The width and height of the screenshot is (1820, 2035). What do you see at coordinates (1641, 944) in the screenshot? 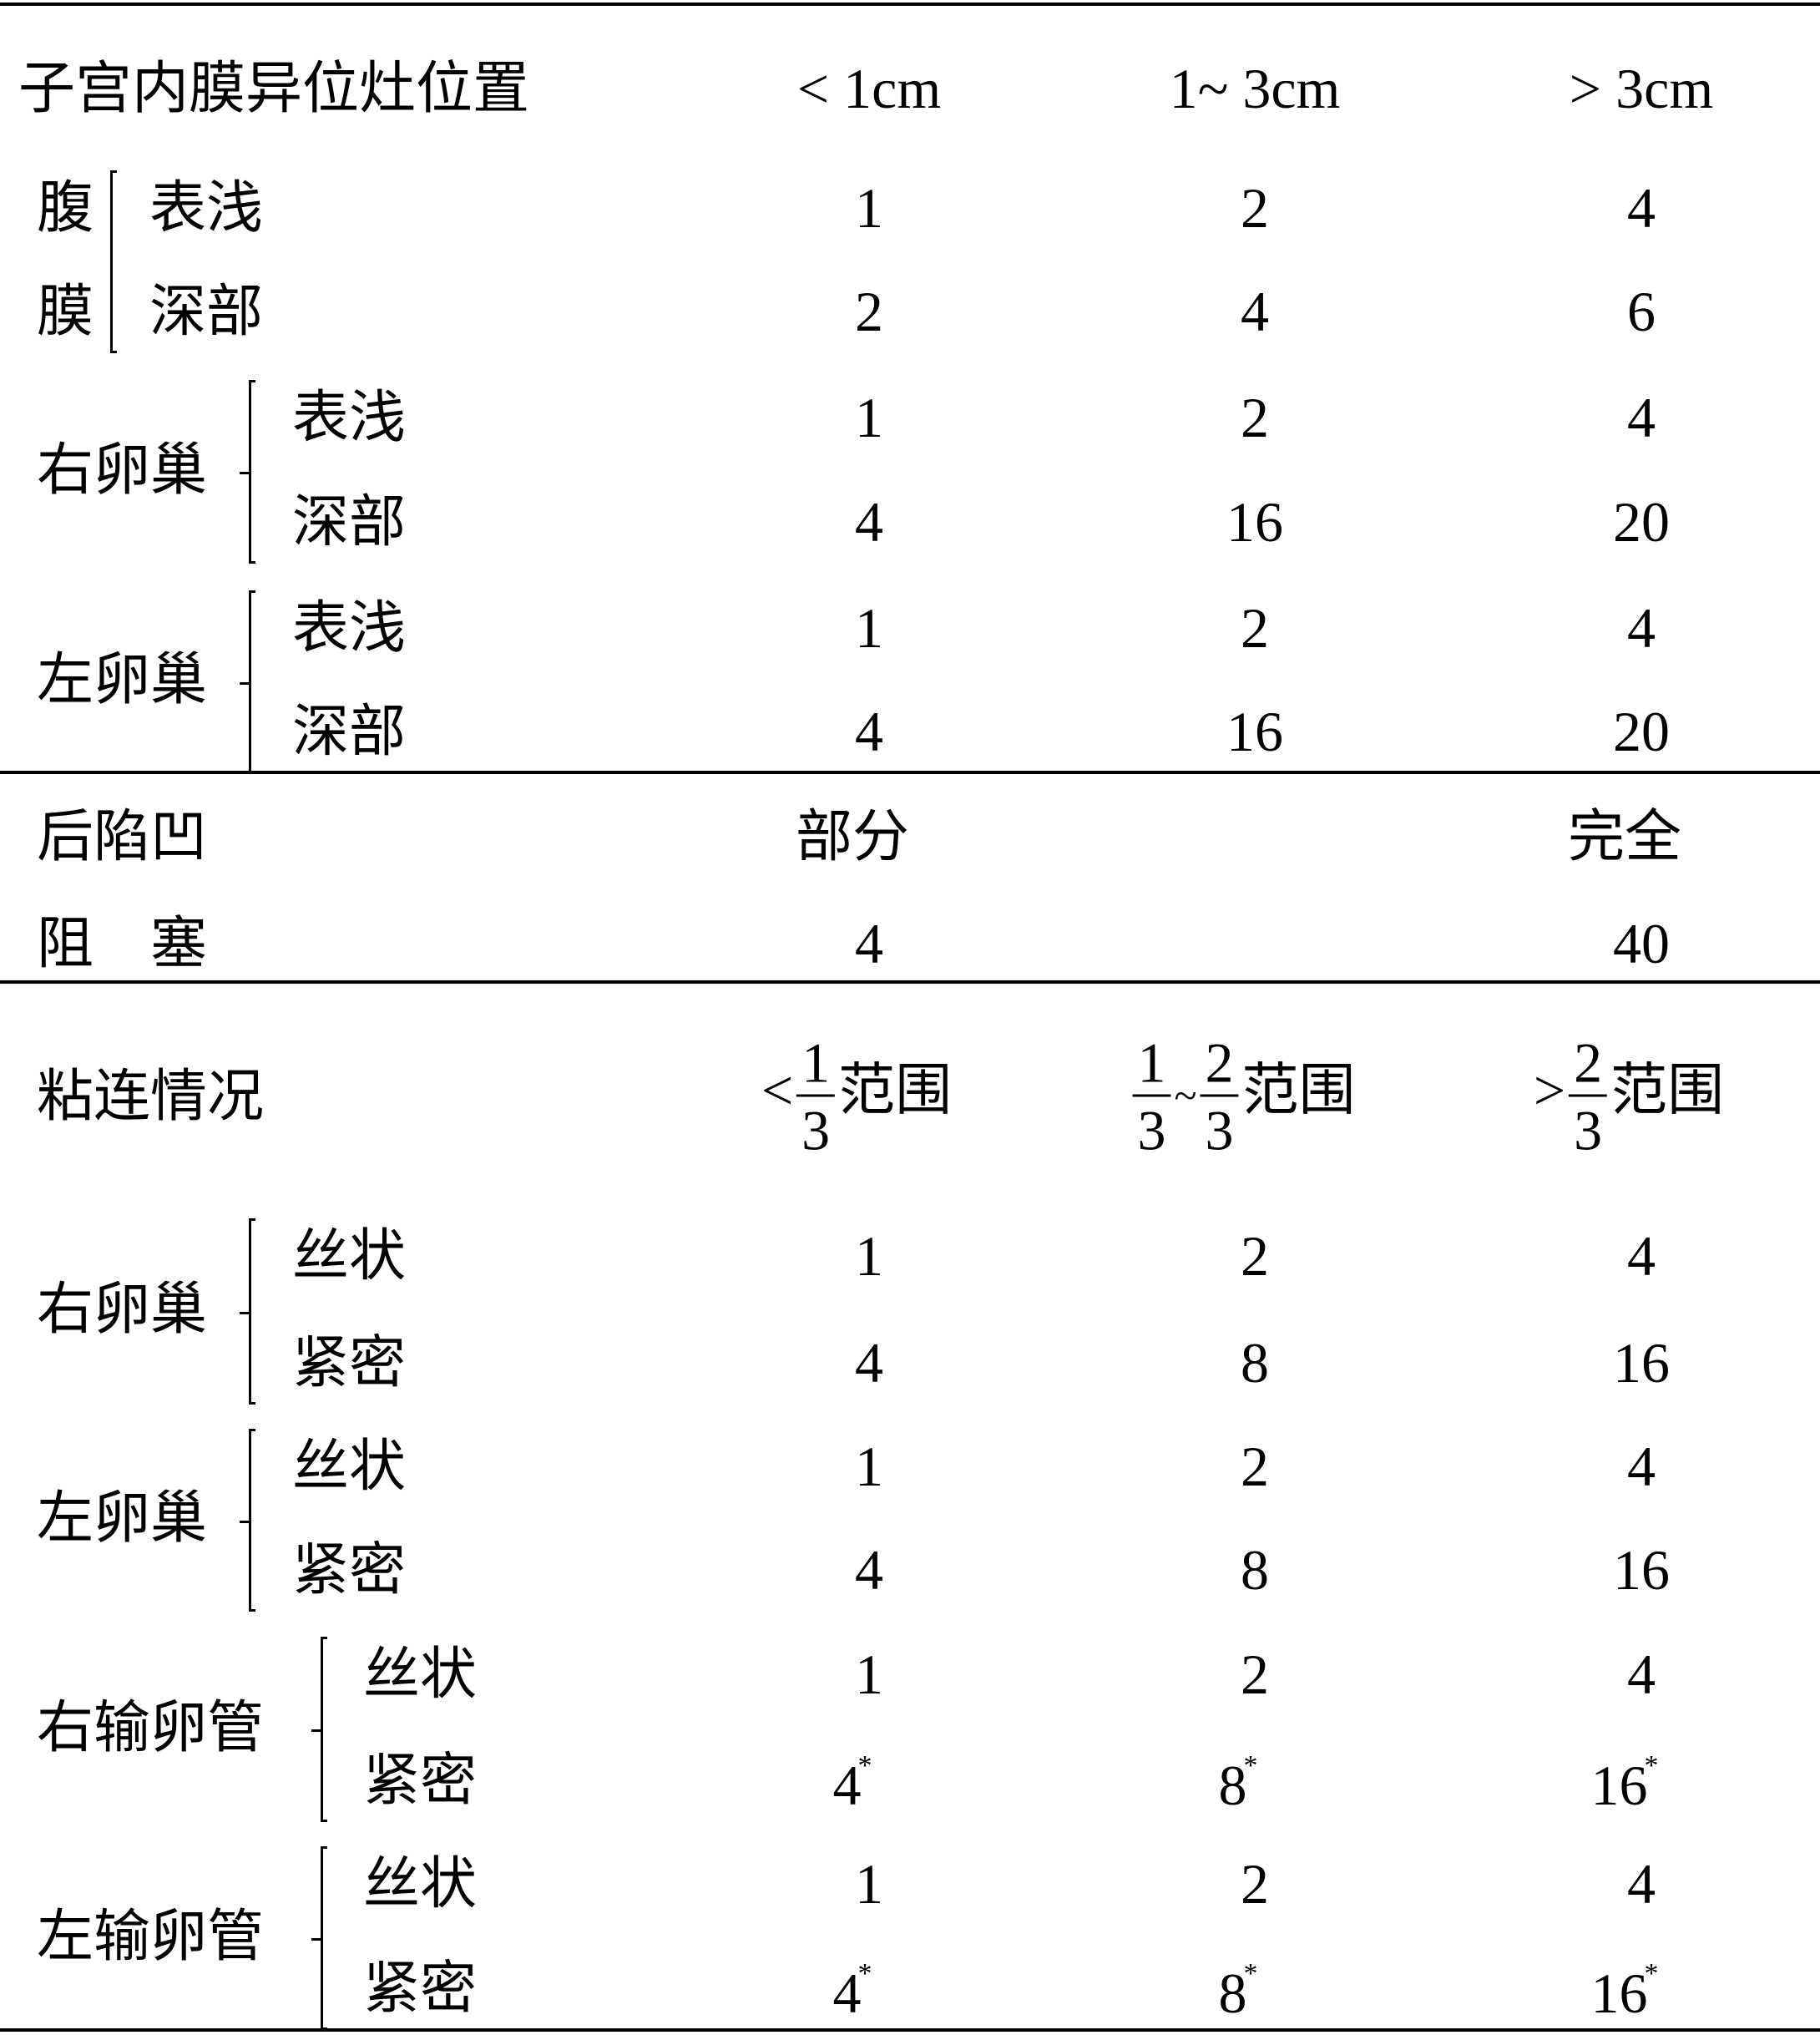
I see `cell-value: 40` at bounding box center [1641, 944].